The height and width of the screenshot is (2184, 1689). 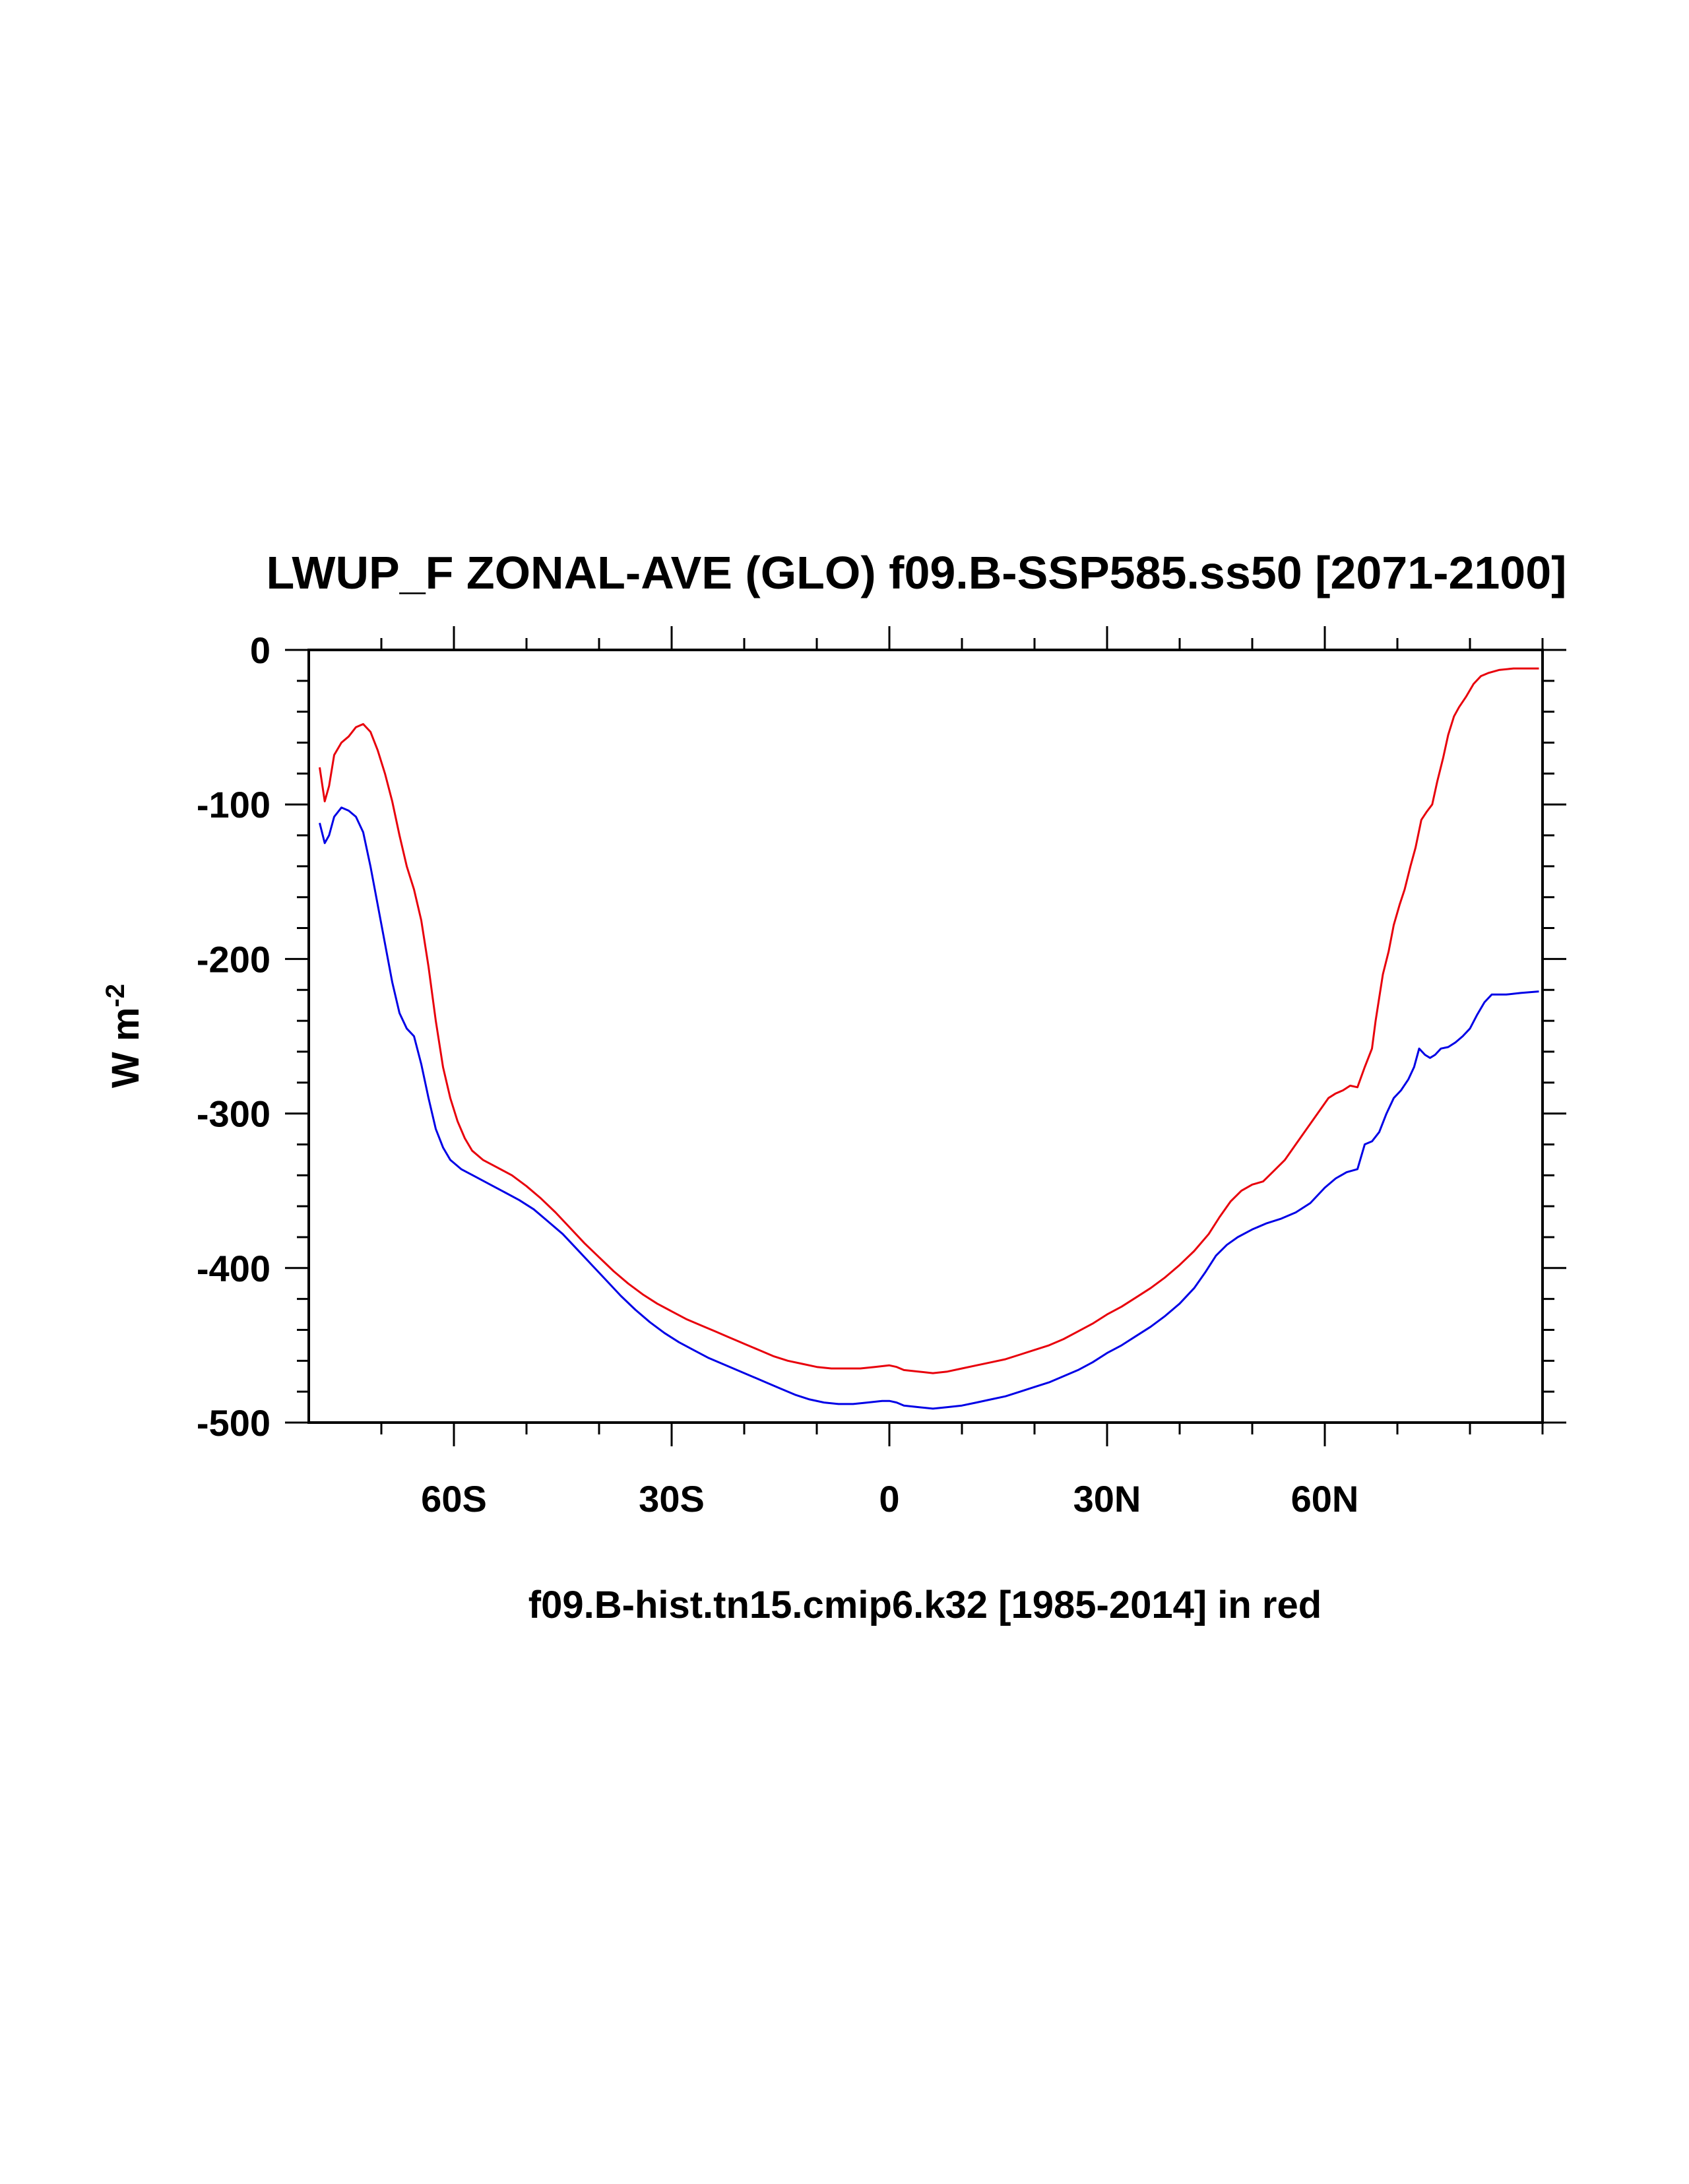 I want to click on y-tick-label: -500, so click(x=234, y=1423).